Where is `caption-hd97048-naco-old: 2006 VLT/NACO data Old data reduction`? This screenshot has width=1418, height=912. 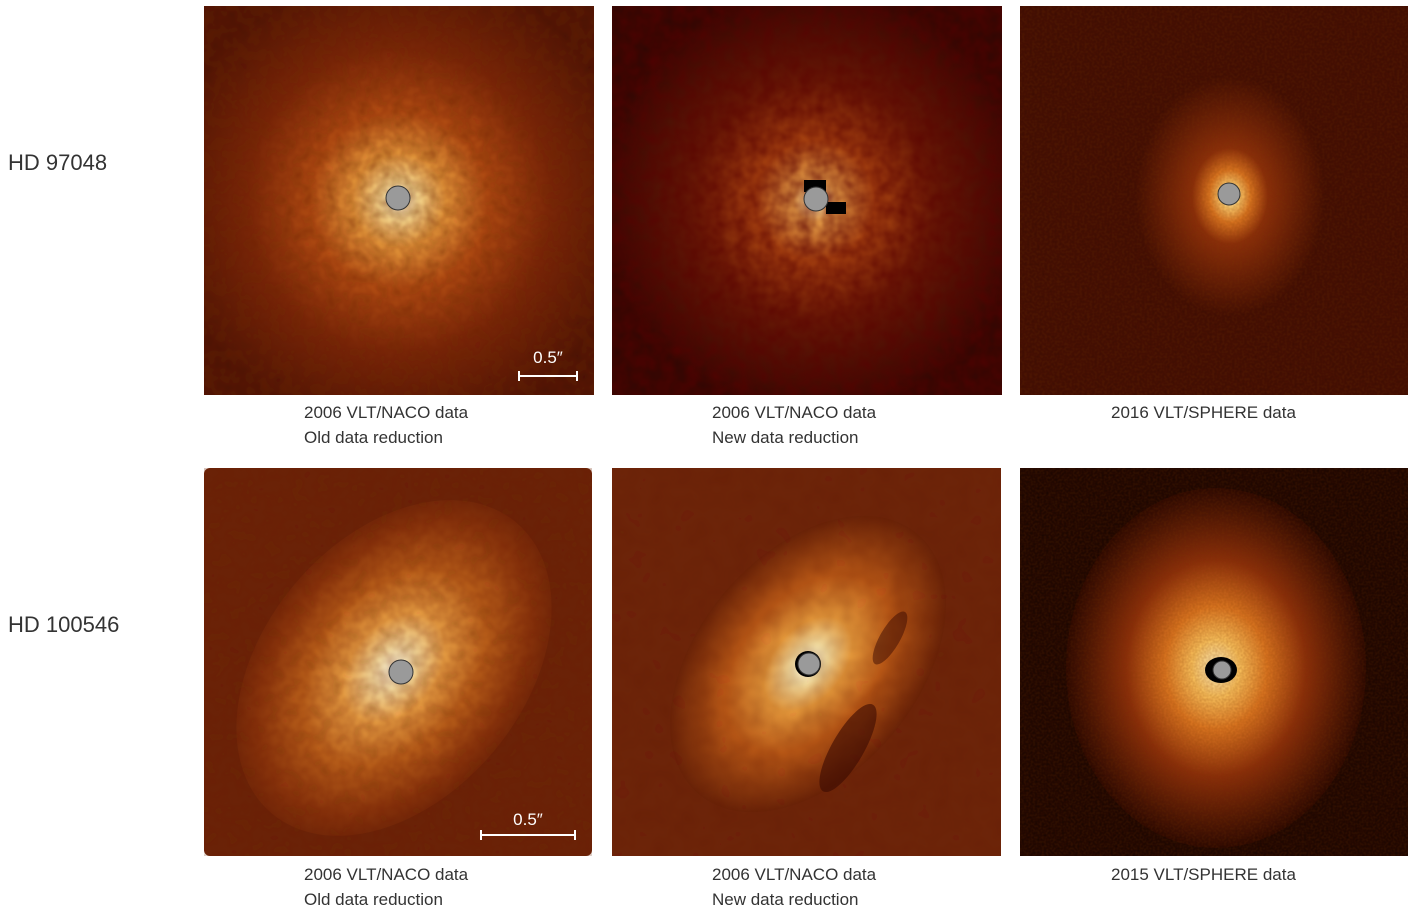
caption-hd97048-naco-old: 2006 VLT/NACO data Old data reduction is located at coordinates (386, 425).